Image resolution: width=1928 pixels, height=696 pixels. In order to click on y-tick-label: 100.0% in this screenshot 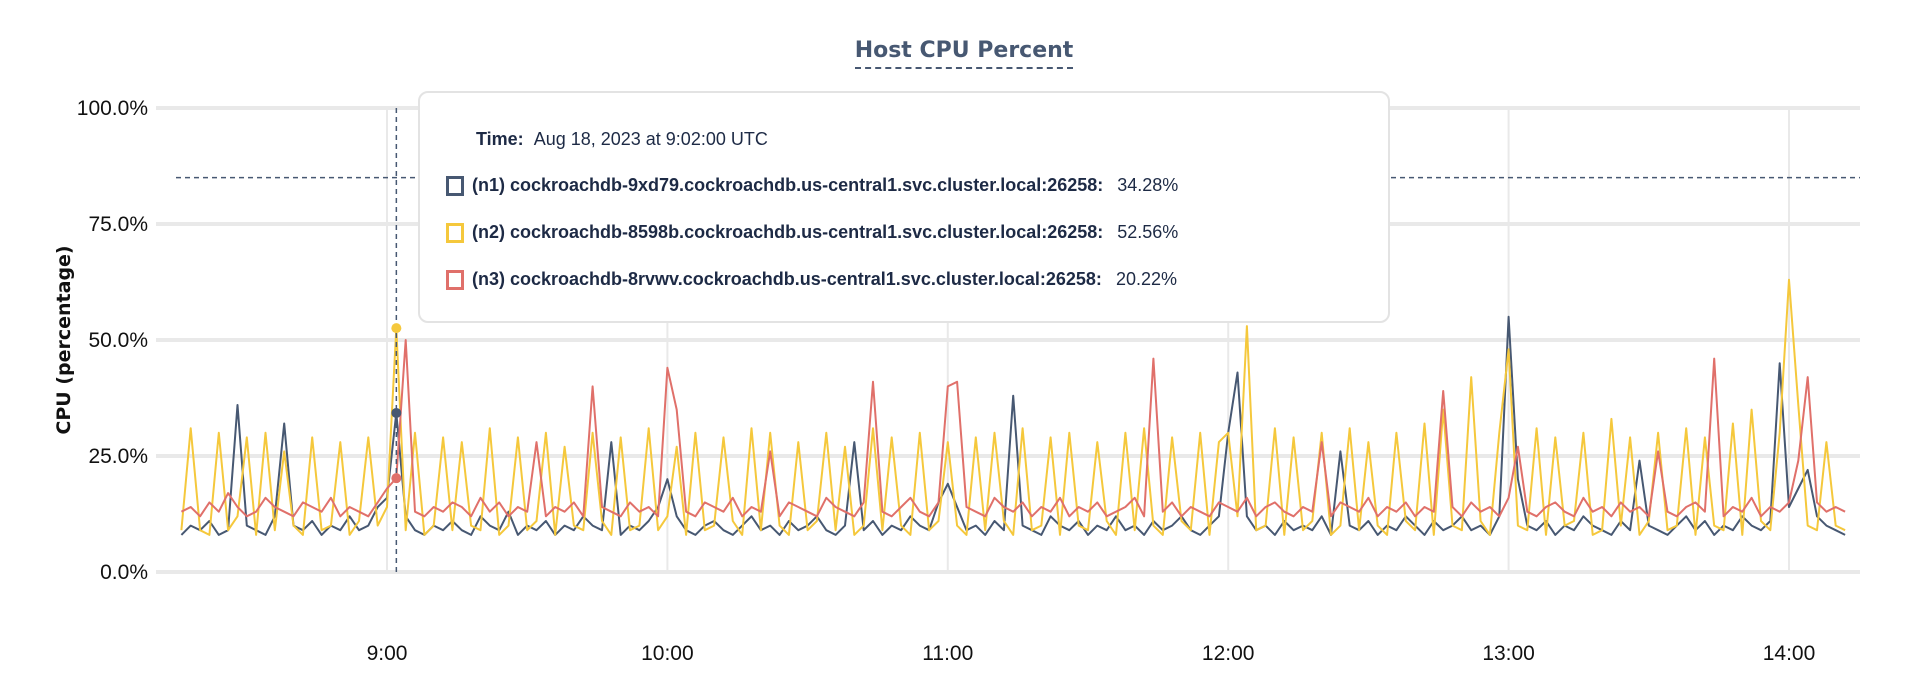, I will do `click(112, 108)`.